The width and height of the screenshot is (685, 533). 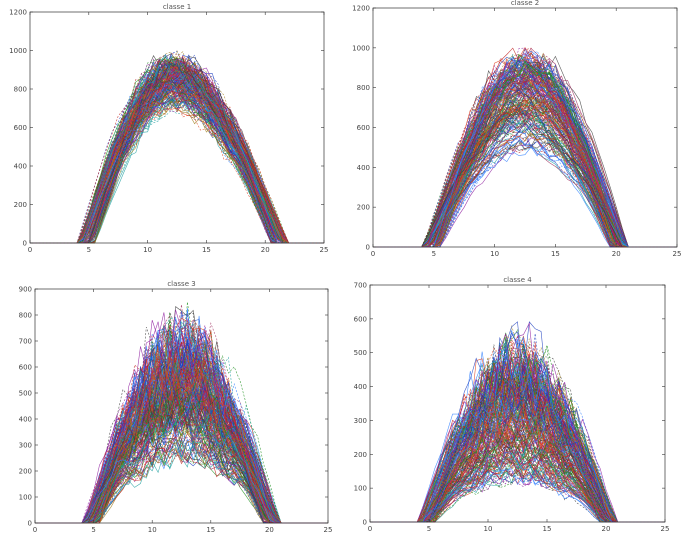 I want to click on x-tick-label: 25, so click(x=677, y=254).